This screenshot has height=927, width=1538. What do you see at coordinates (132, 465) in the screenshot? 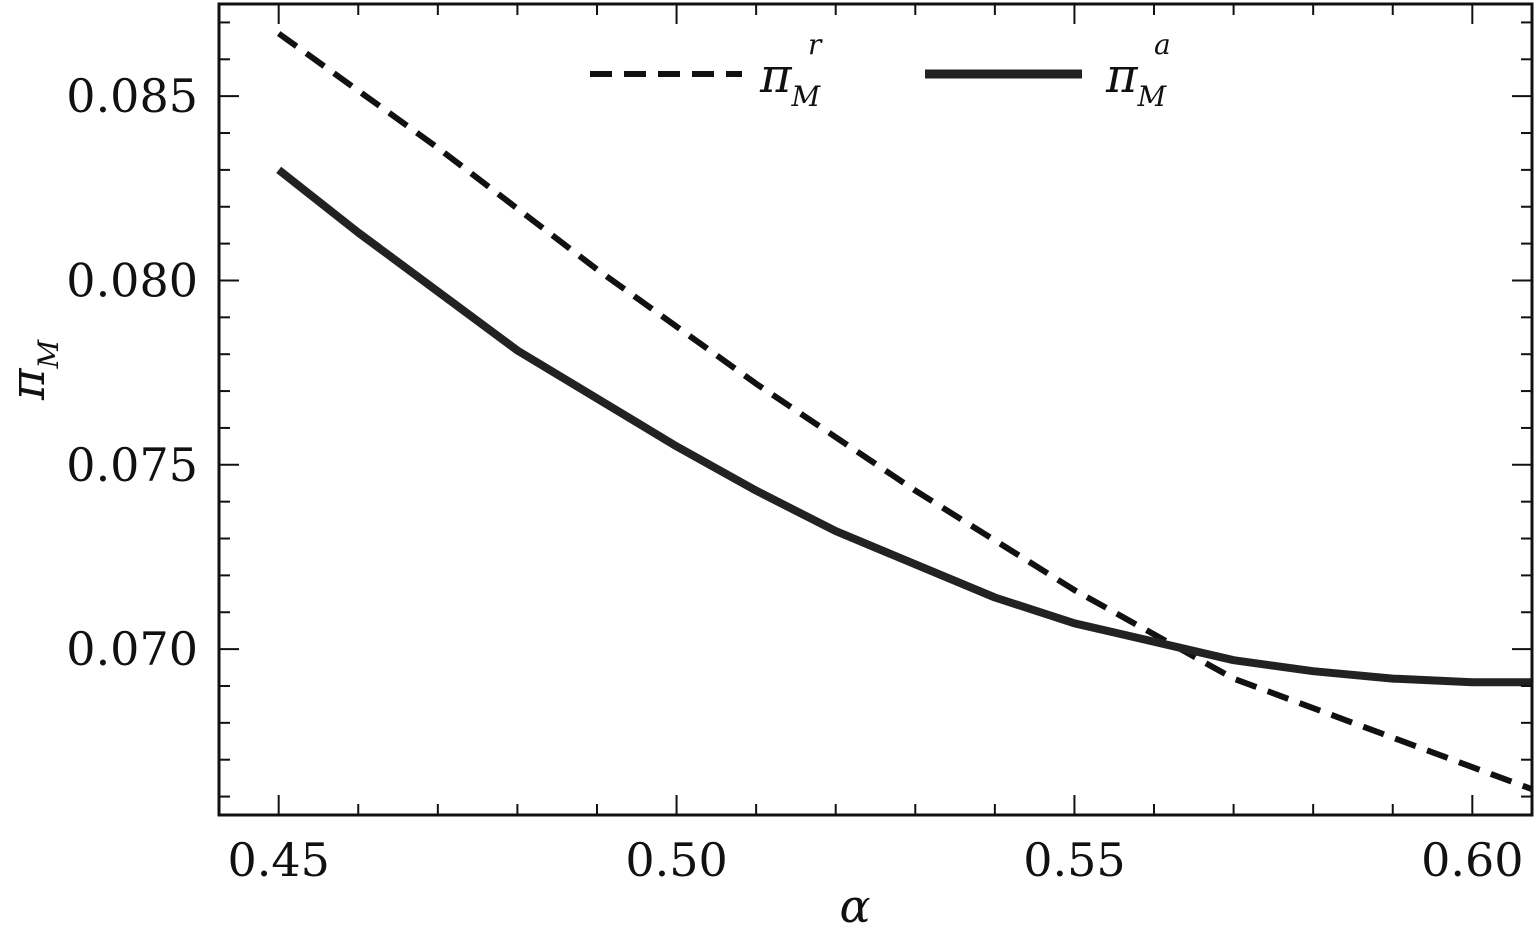
I see `y-tick-label: 0.075` at bounding box center [132, 465].